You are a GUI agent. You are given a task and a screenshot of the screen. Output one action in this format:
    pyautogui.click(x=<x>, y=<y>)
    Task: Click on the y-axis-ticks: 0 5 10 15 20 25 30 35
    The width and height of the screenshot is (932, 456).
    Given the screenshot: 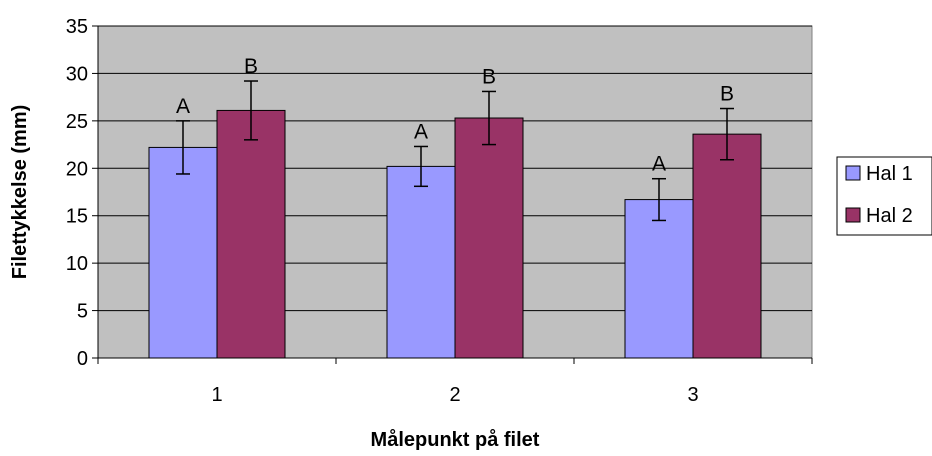 What is the action you would take?
    pyautogui.click(x=82, y=193)
    